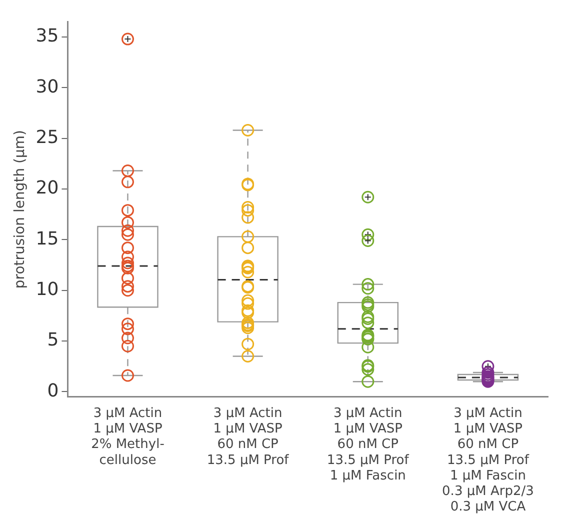 The image size is (566, 526). What do you see at coordinates (47, 289) in the screenshot?
I see `y-tick-label: 10` at bounding box center [47, 289].